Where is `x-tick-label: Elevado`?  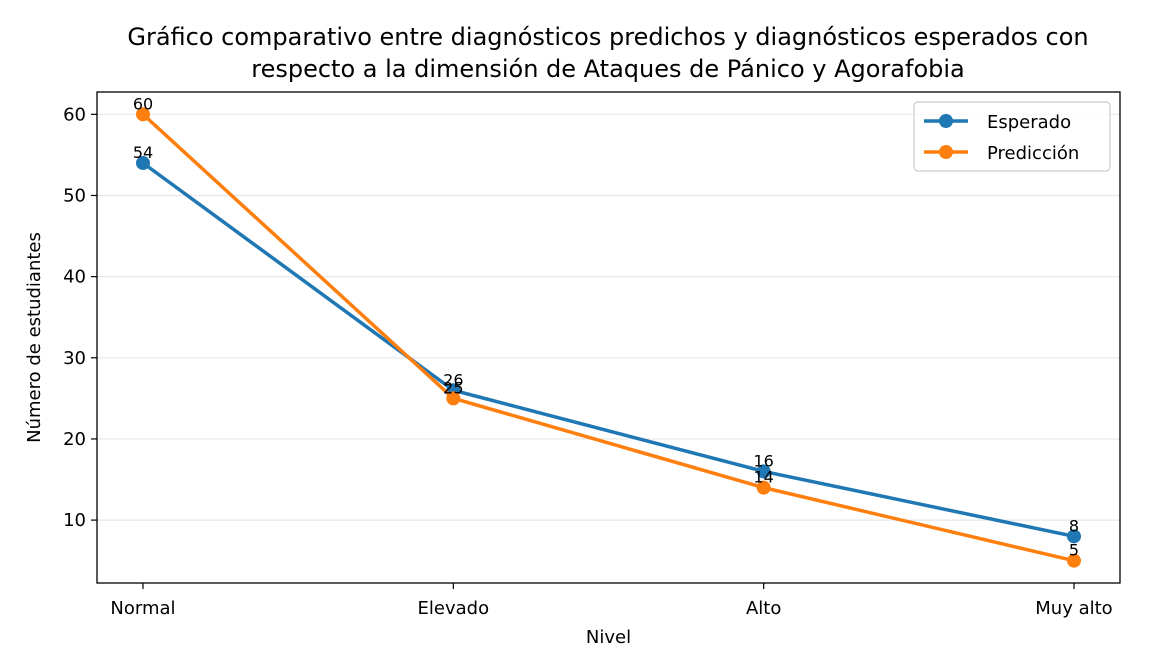 x-tick-label: Elevado is located at coordinates (454, 608).